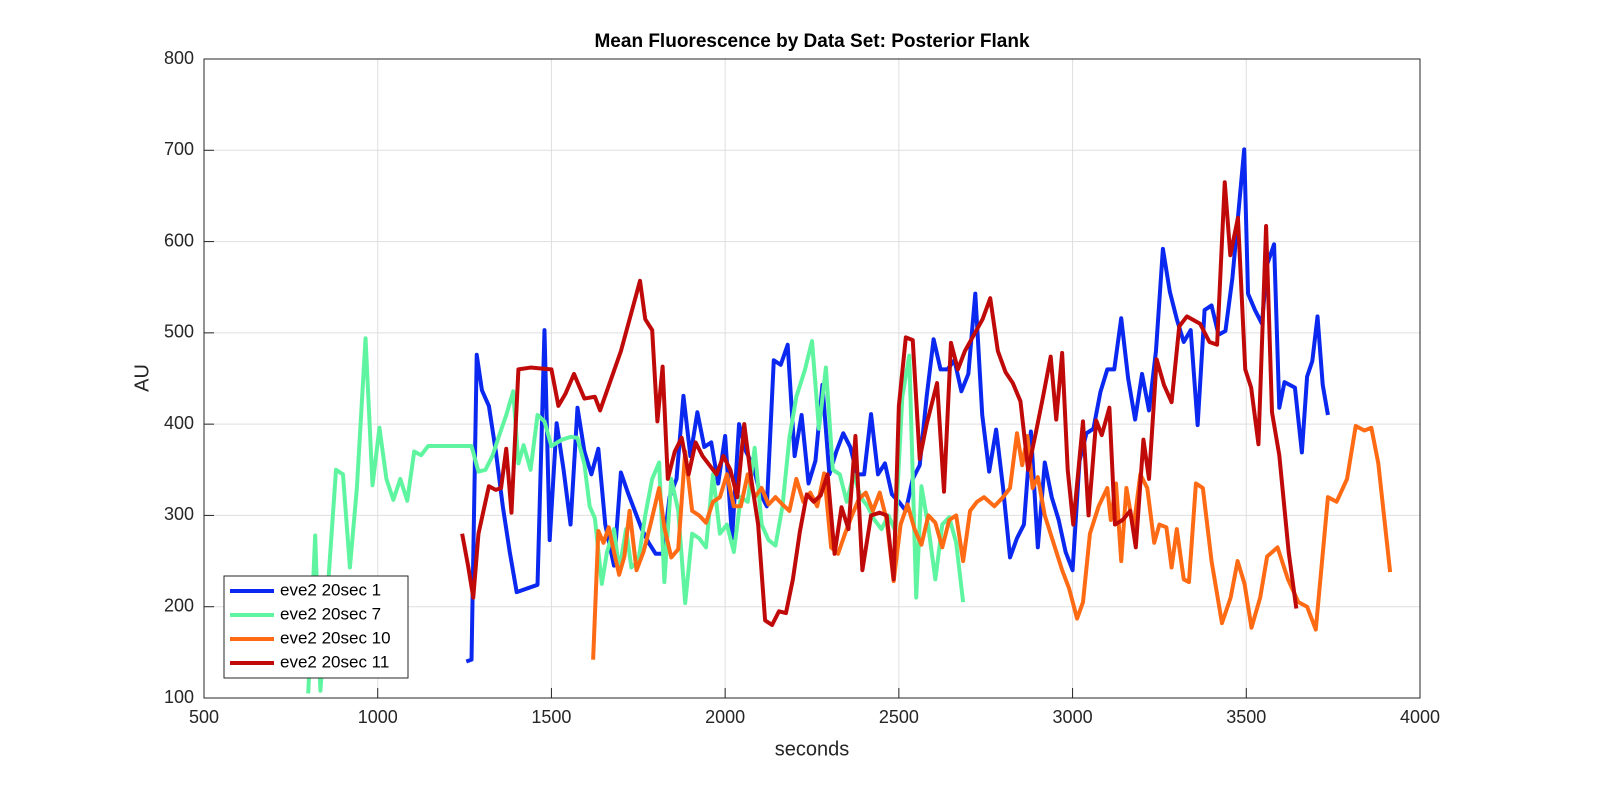 The width and height of the screenshot is (1601, 805). What do you see at coordinates (334, 661) in the screenshot?
I see `legend-label: eve2 20sec 11` at bounding box center [334, 661].